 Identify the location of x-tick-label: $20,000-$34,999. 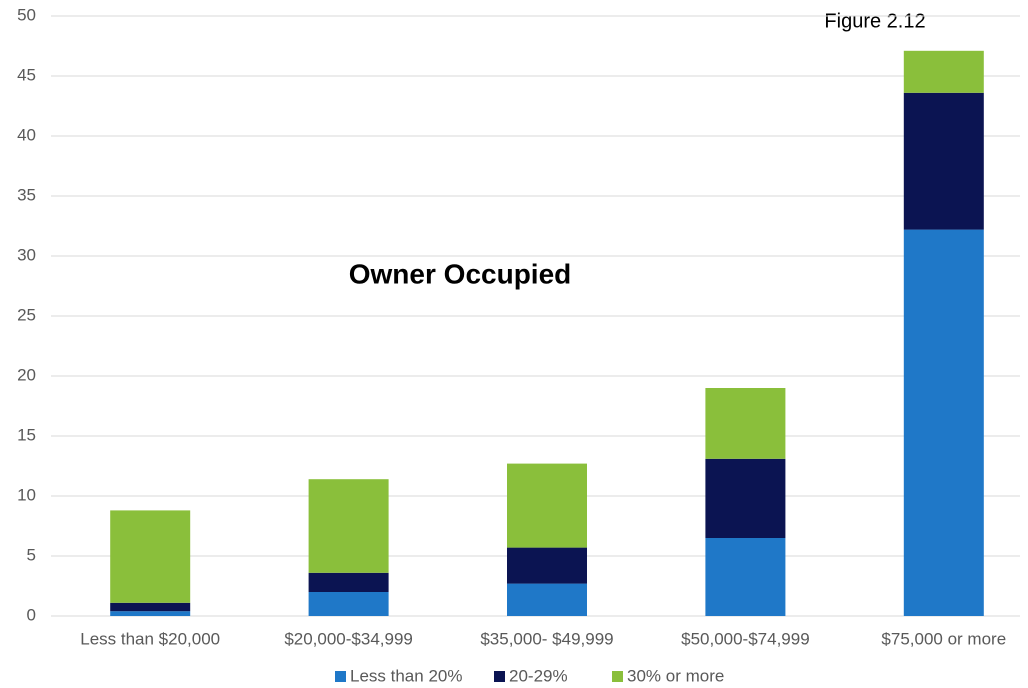
(348, 638).